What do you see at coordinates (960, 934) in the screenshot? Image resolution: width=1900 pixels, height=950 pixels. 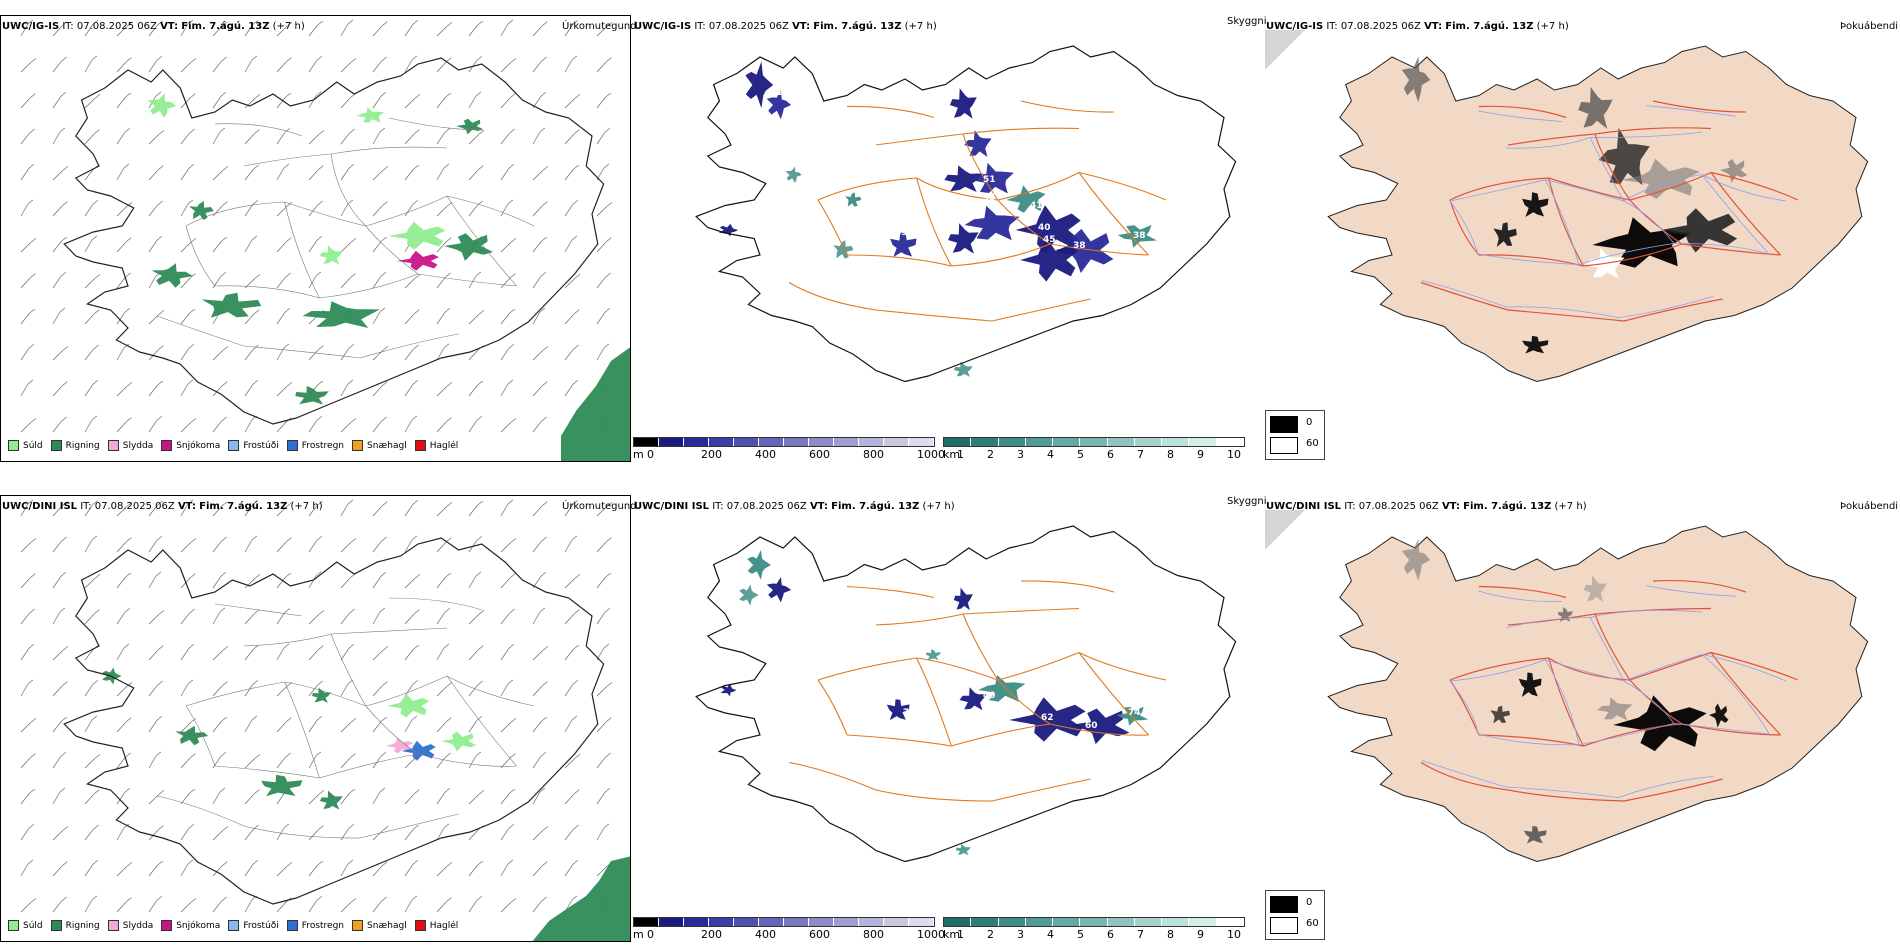 I see `colorbar-tick: 1` at bounding box center [960, 934].